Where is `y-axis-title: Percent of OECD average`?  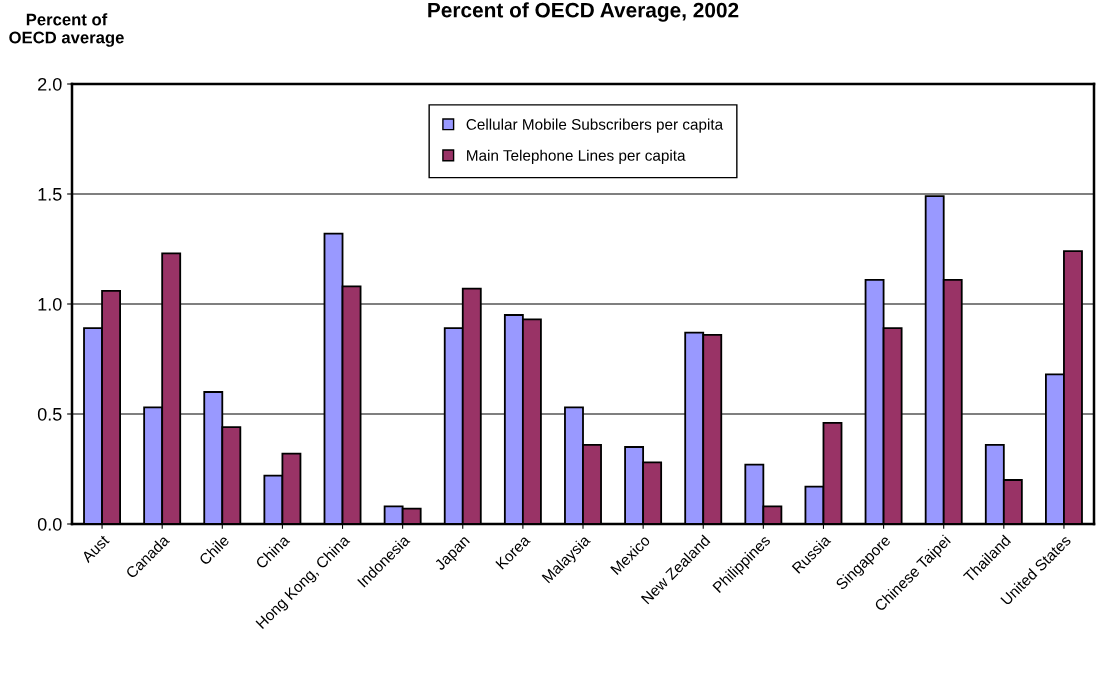 y-axis-title: Percent of OECD average is located at coordinates (66, 30).